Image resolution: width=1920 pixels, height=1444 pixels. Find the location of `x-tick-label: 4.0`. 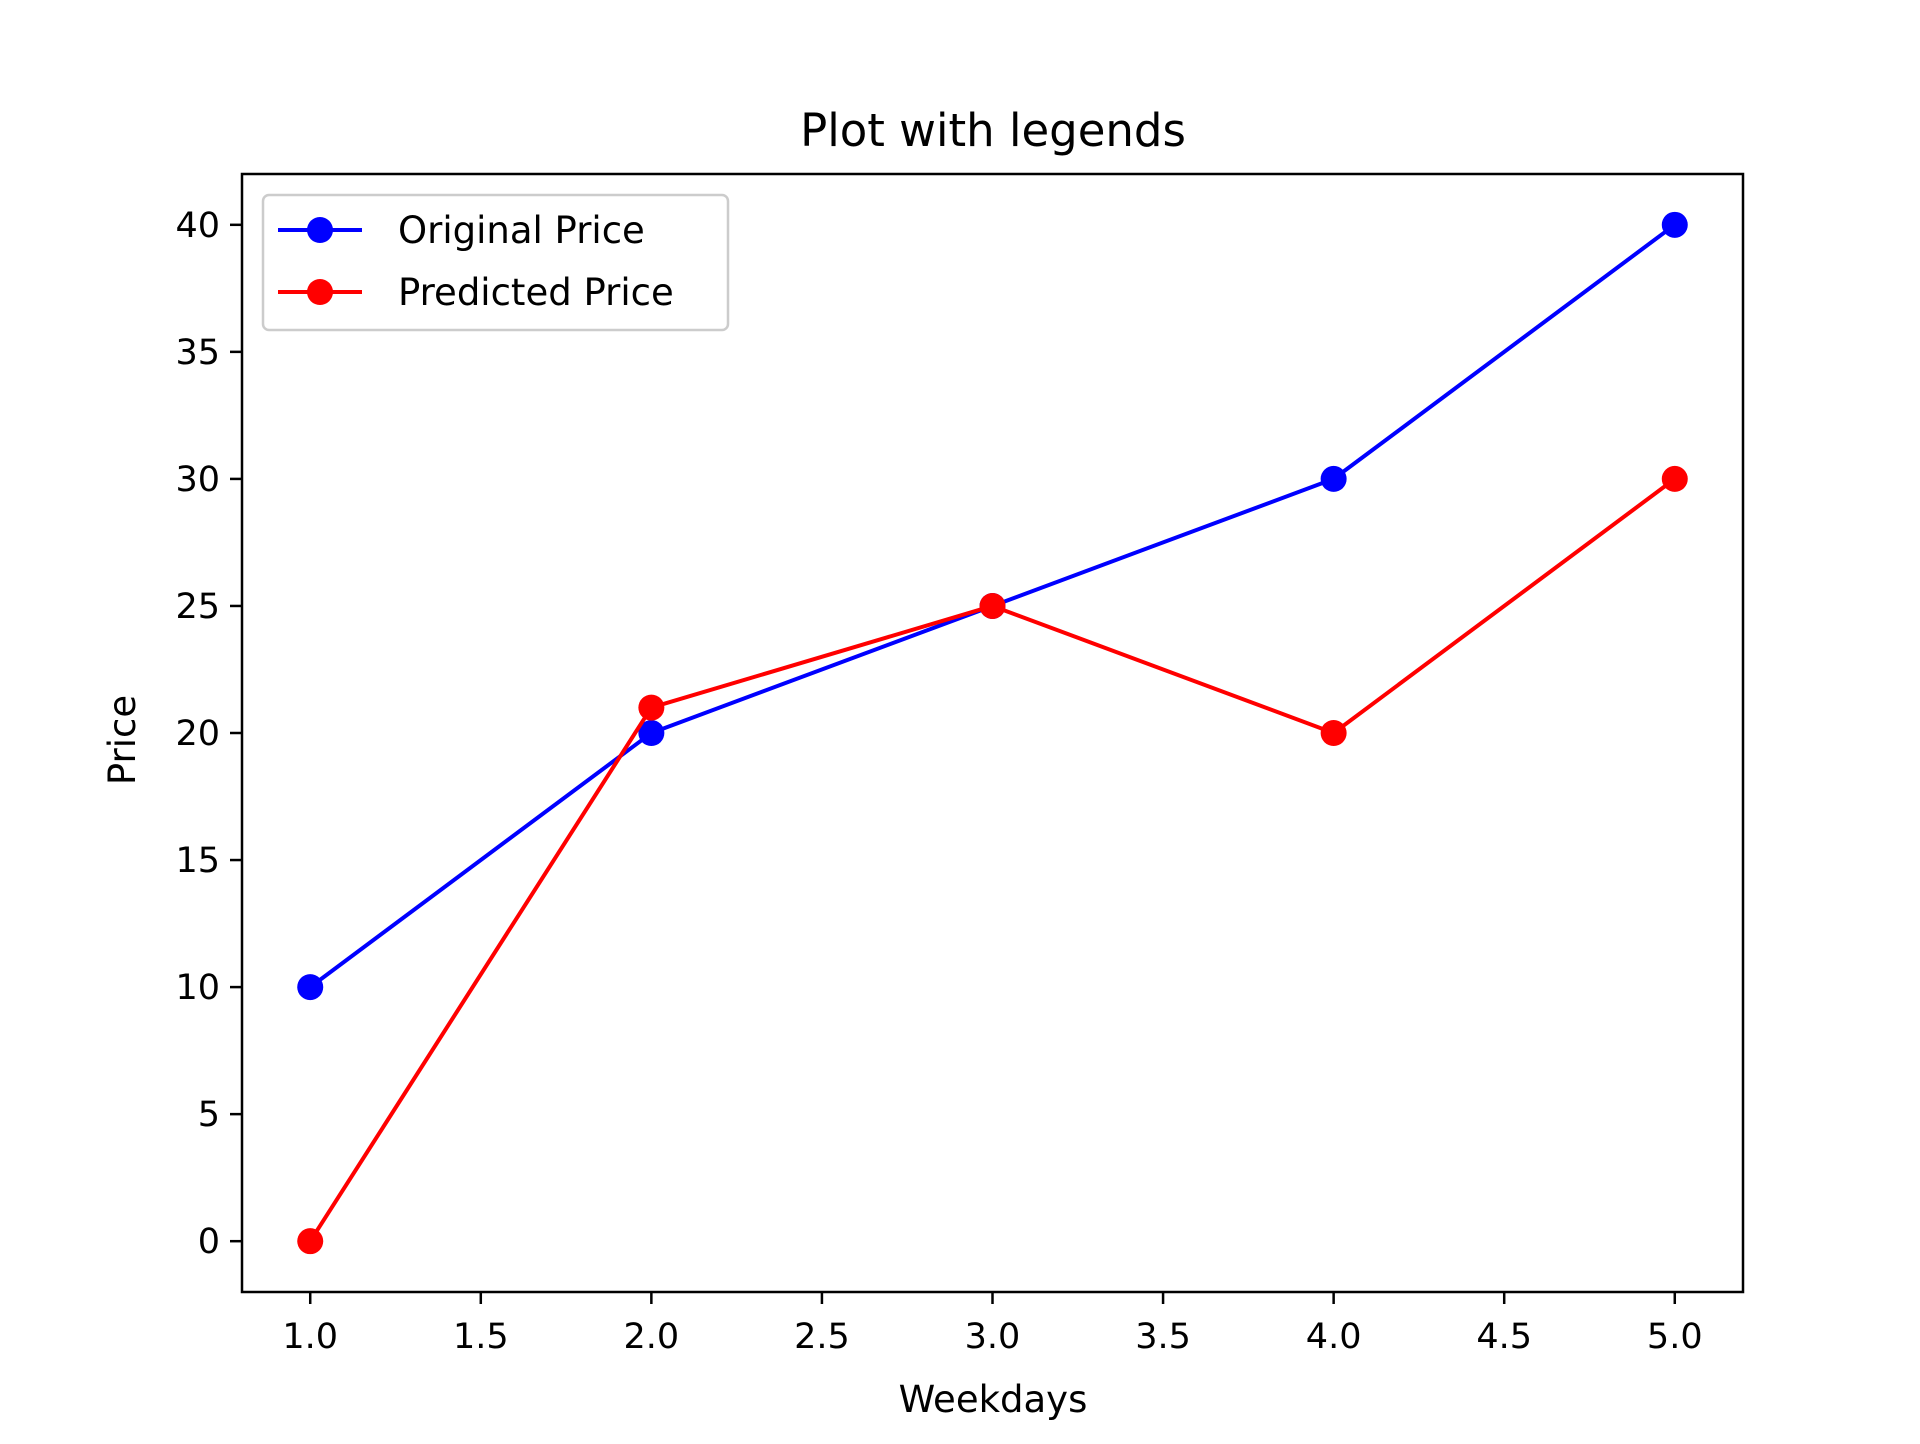

x-tick-label: 4.0 is located at coordinates (1334, 1337).